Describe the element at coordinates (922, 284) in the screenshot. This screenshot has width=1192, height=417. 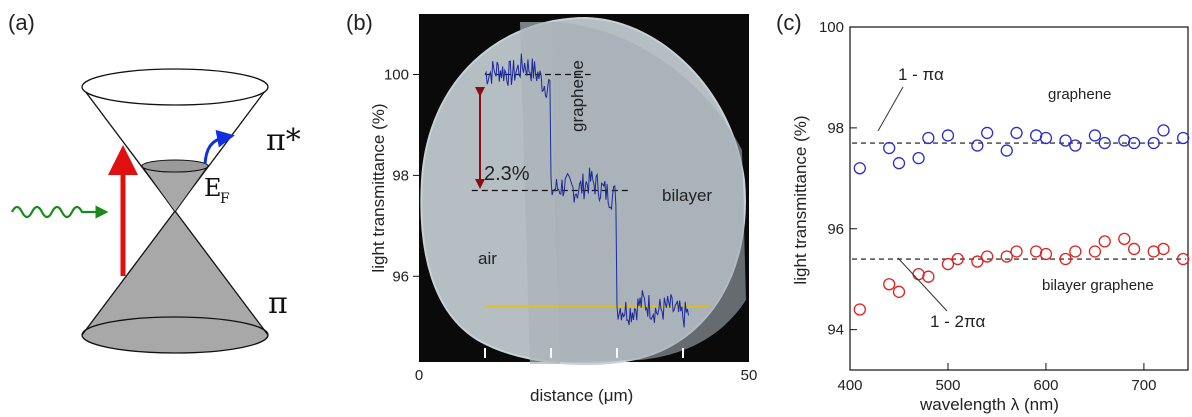
I see `formula-pointer-bilayer` at that location.